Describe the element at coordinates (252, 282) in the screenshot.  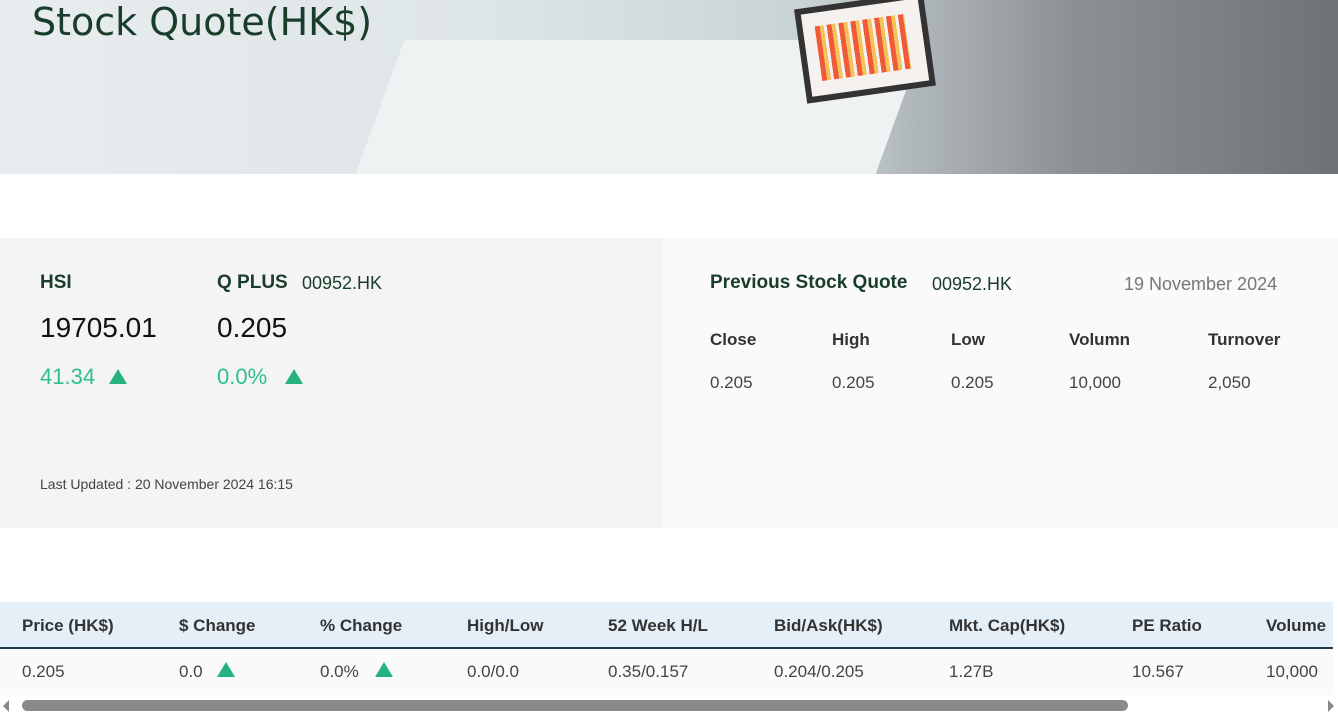
I see `stock-name: Q PLUS` at that location.